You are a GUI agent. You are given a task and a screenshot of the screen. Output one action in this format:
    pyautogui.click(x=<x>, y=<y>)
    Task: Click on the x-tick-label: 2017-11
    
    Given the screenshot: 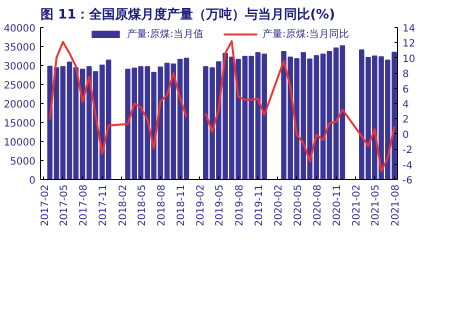 What is the action you would take?
    pyautogui.click(x=104, y=205)
    